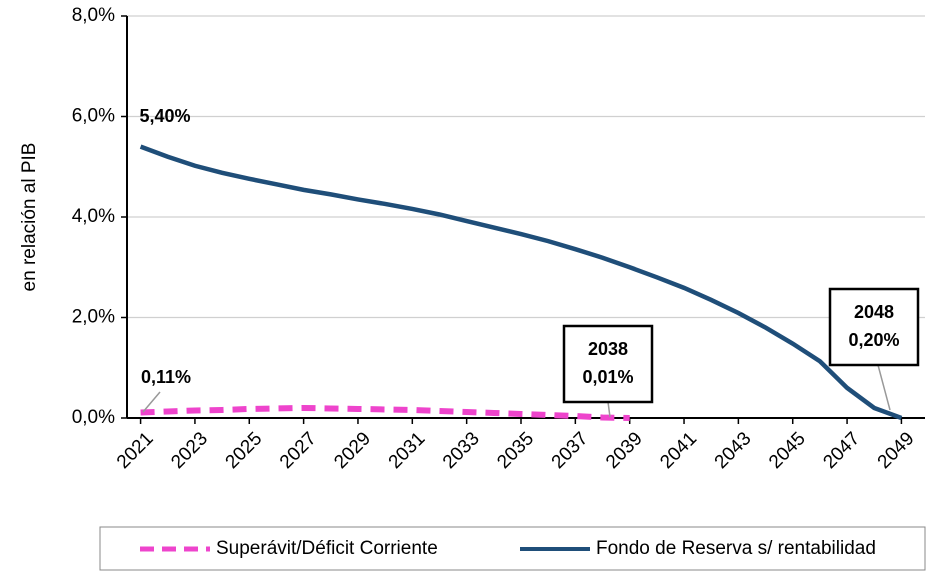  What do you see at coordinates (608, 349) in the screenshot?
I see `annotation: 2038` at bounding box center [608, 349].